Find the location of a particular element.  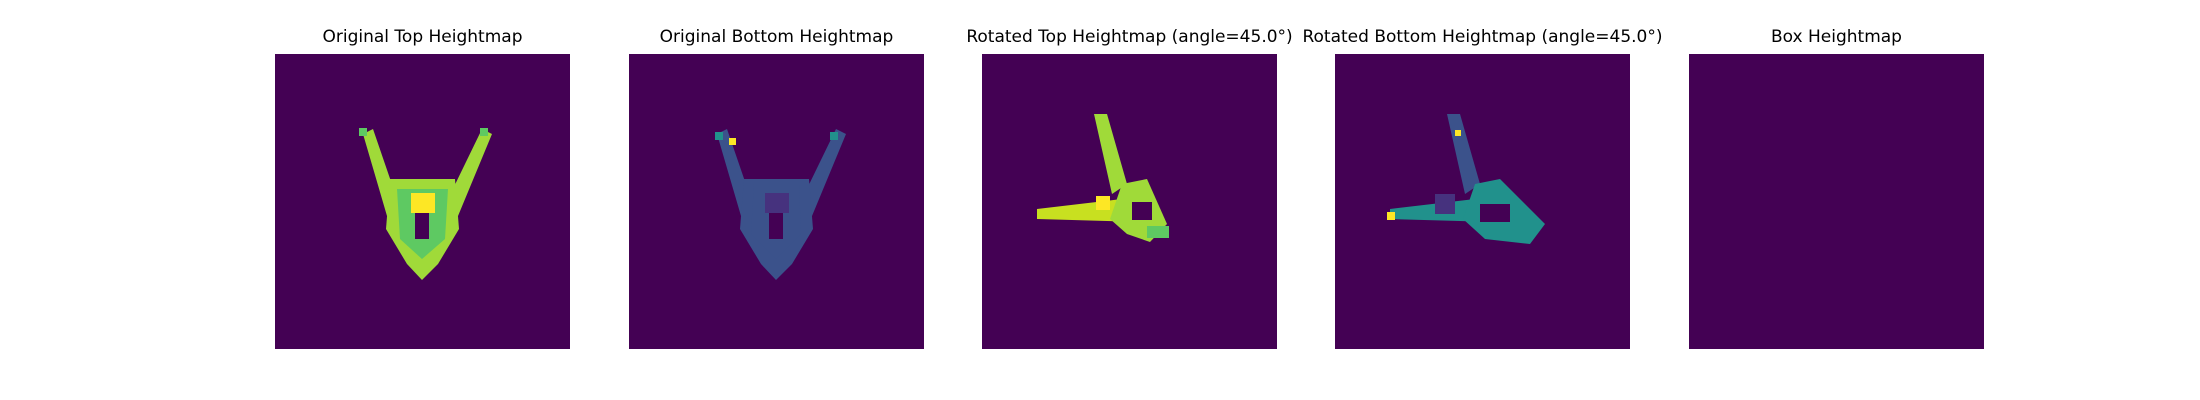

heatmap-panel-2: Original Bottom Heightmap is located at coordinates (776, 188).